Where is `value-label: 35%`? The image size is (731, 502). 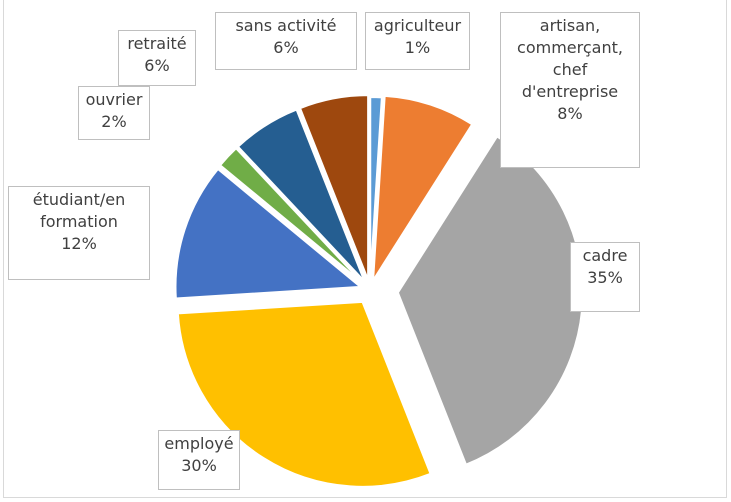
value-label: 35% is located at coordinates (605, 277).